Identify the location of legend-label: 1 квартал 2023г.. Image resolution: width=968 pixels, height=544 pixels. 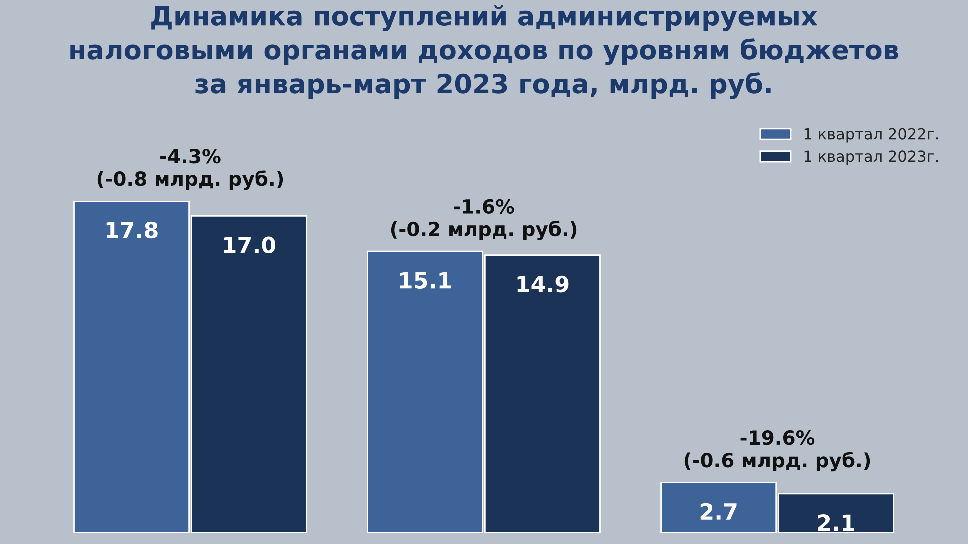
(871, 158).